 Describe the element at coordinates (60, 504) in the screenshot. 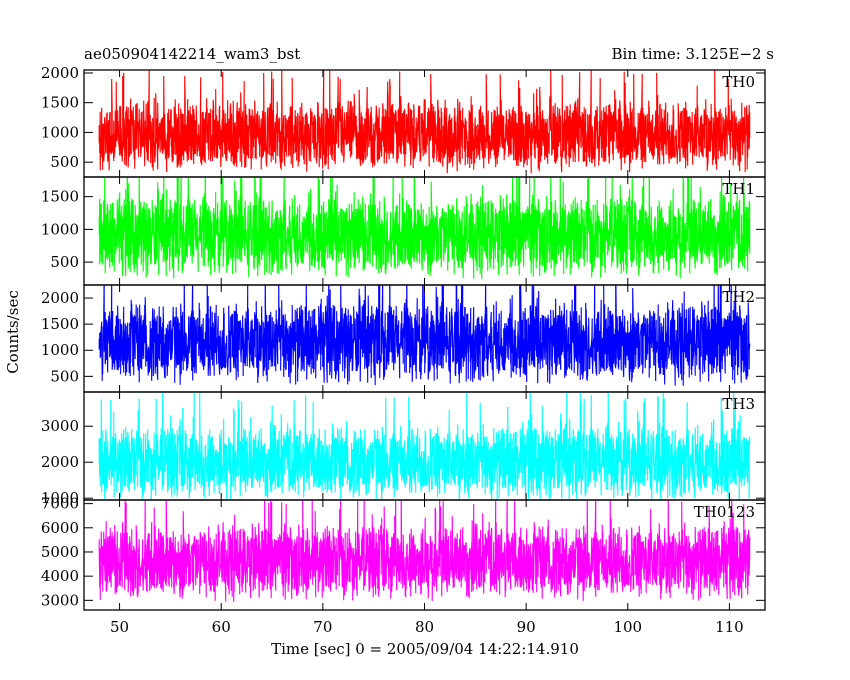

I see `y-tick-label: 7000` at that location.